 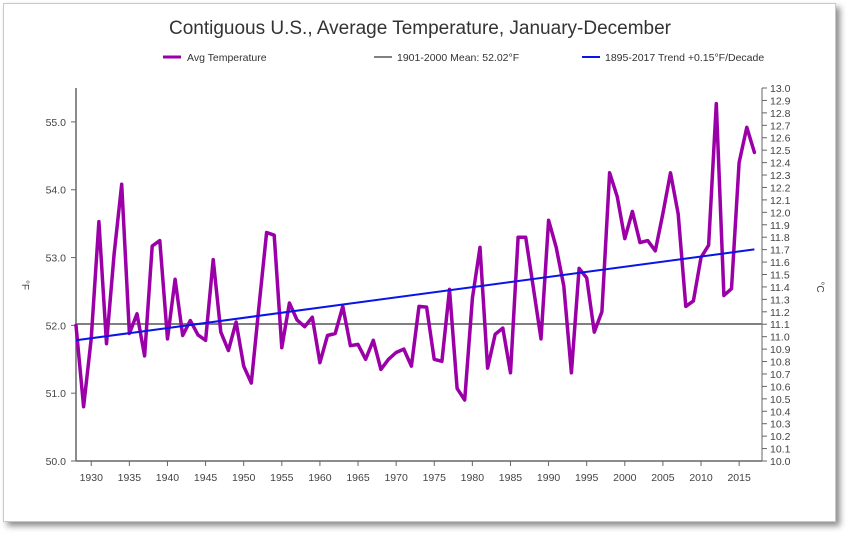 What do you see at coordinates (780, 400) in the screenshot?
I see `y2-tick-label: 10.5` at bounding box center [780, 400].